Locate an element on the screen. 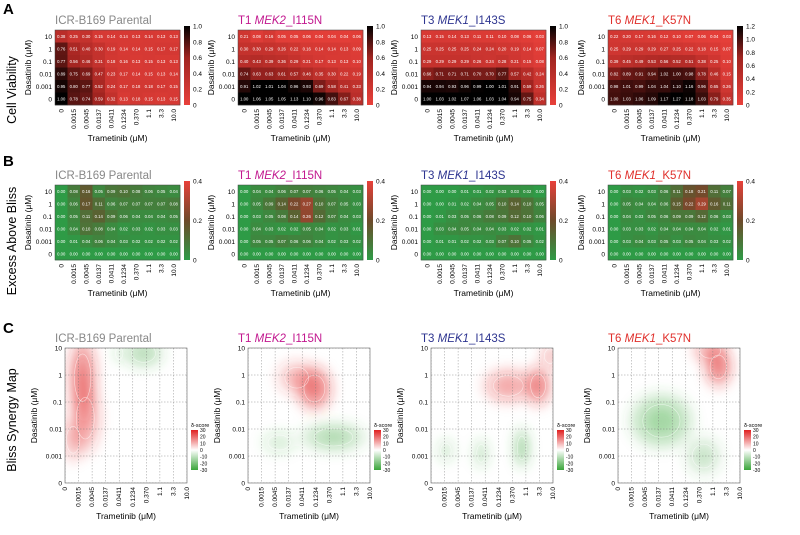 This screenshot has width=800, height=535. cell-value-label: 0.01 is located at coordinates (440, 241).